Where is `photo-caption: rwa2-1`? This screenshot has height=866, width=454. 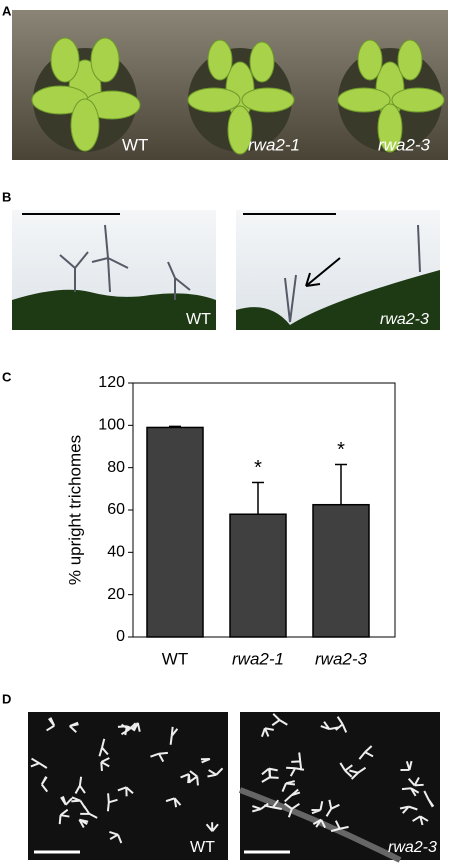 photo-caption: rwa2-1 is located at coordinates (274, 144).